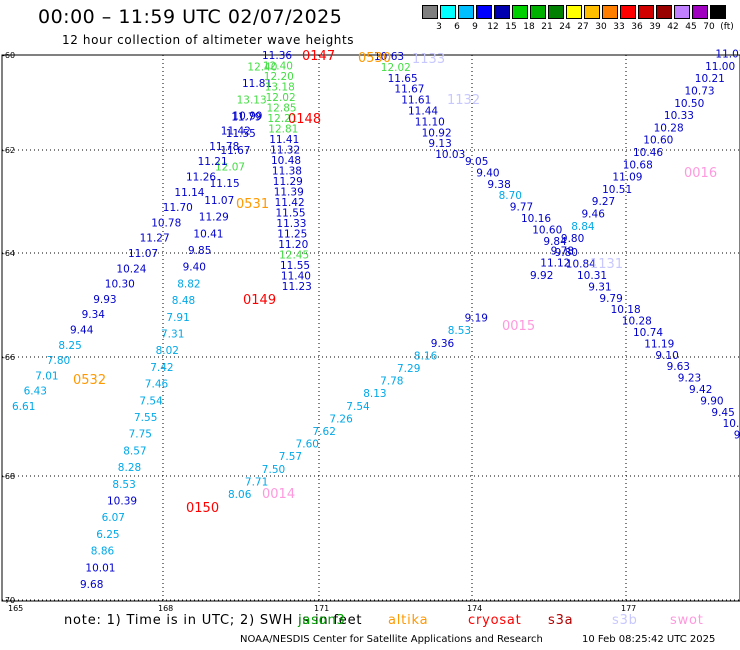  What do you see at coordinates (374, 58) in the screenshot?
I see `pass-label: 0530` at bounding box center [374, 58].